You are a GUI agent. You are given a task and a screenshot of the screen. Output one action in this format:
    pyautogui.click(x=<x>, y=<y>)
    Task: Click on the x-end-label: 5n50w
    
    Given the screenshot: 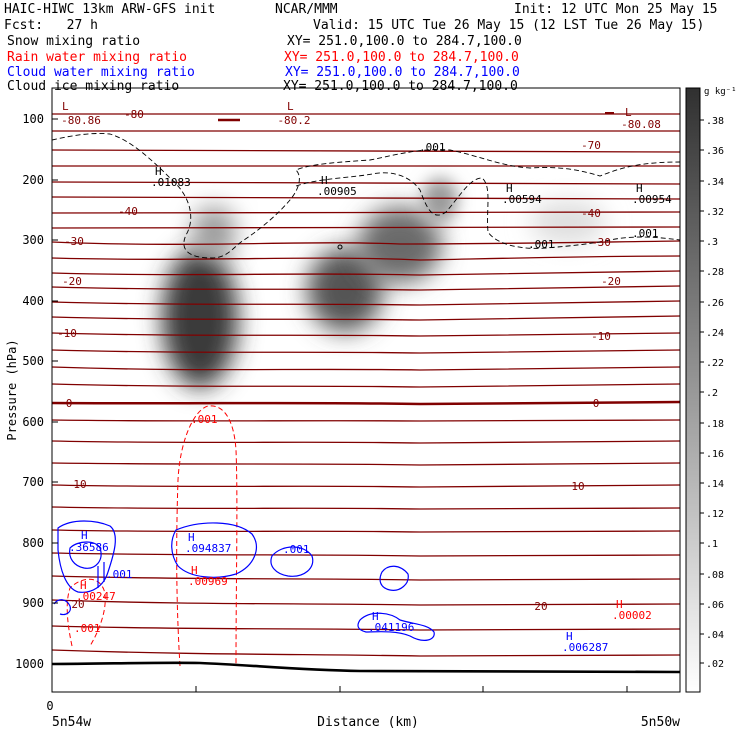 What is the action you would take?
    pyautogui.click(x=660, y=722)
    